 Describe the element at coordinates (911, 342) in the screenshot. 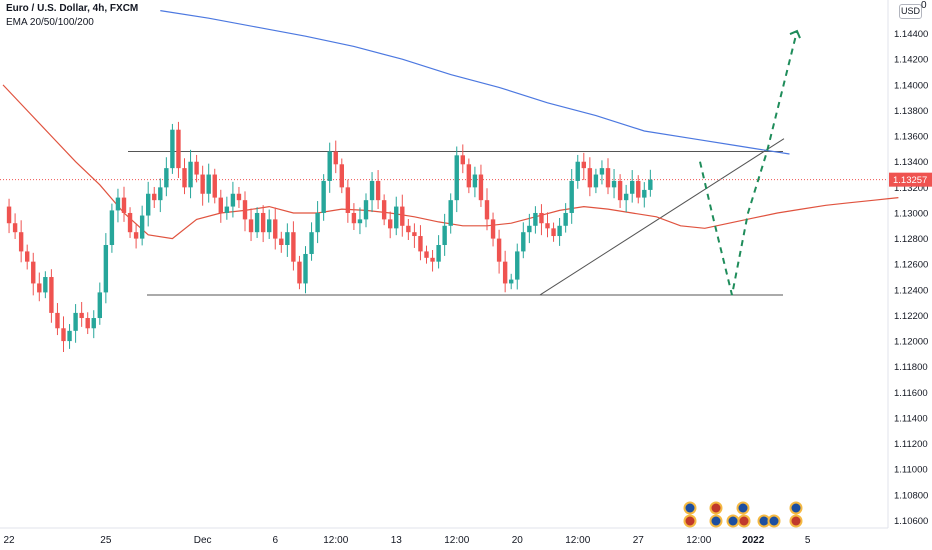

I see `price-tick-label: 1.12000` at that location.